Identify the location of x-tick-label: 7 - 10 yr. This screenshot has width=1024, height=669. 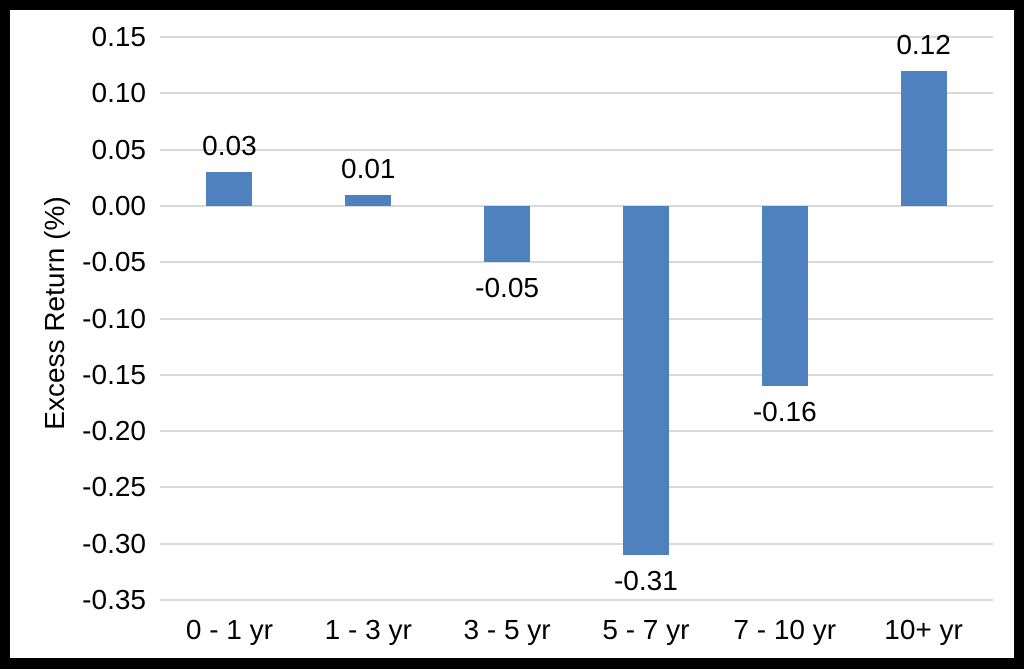
(785, 629).